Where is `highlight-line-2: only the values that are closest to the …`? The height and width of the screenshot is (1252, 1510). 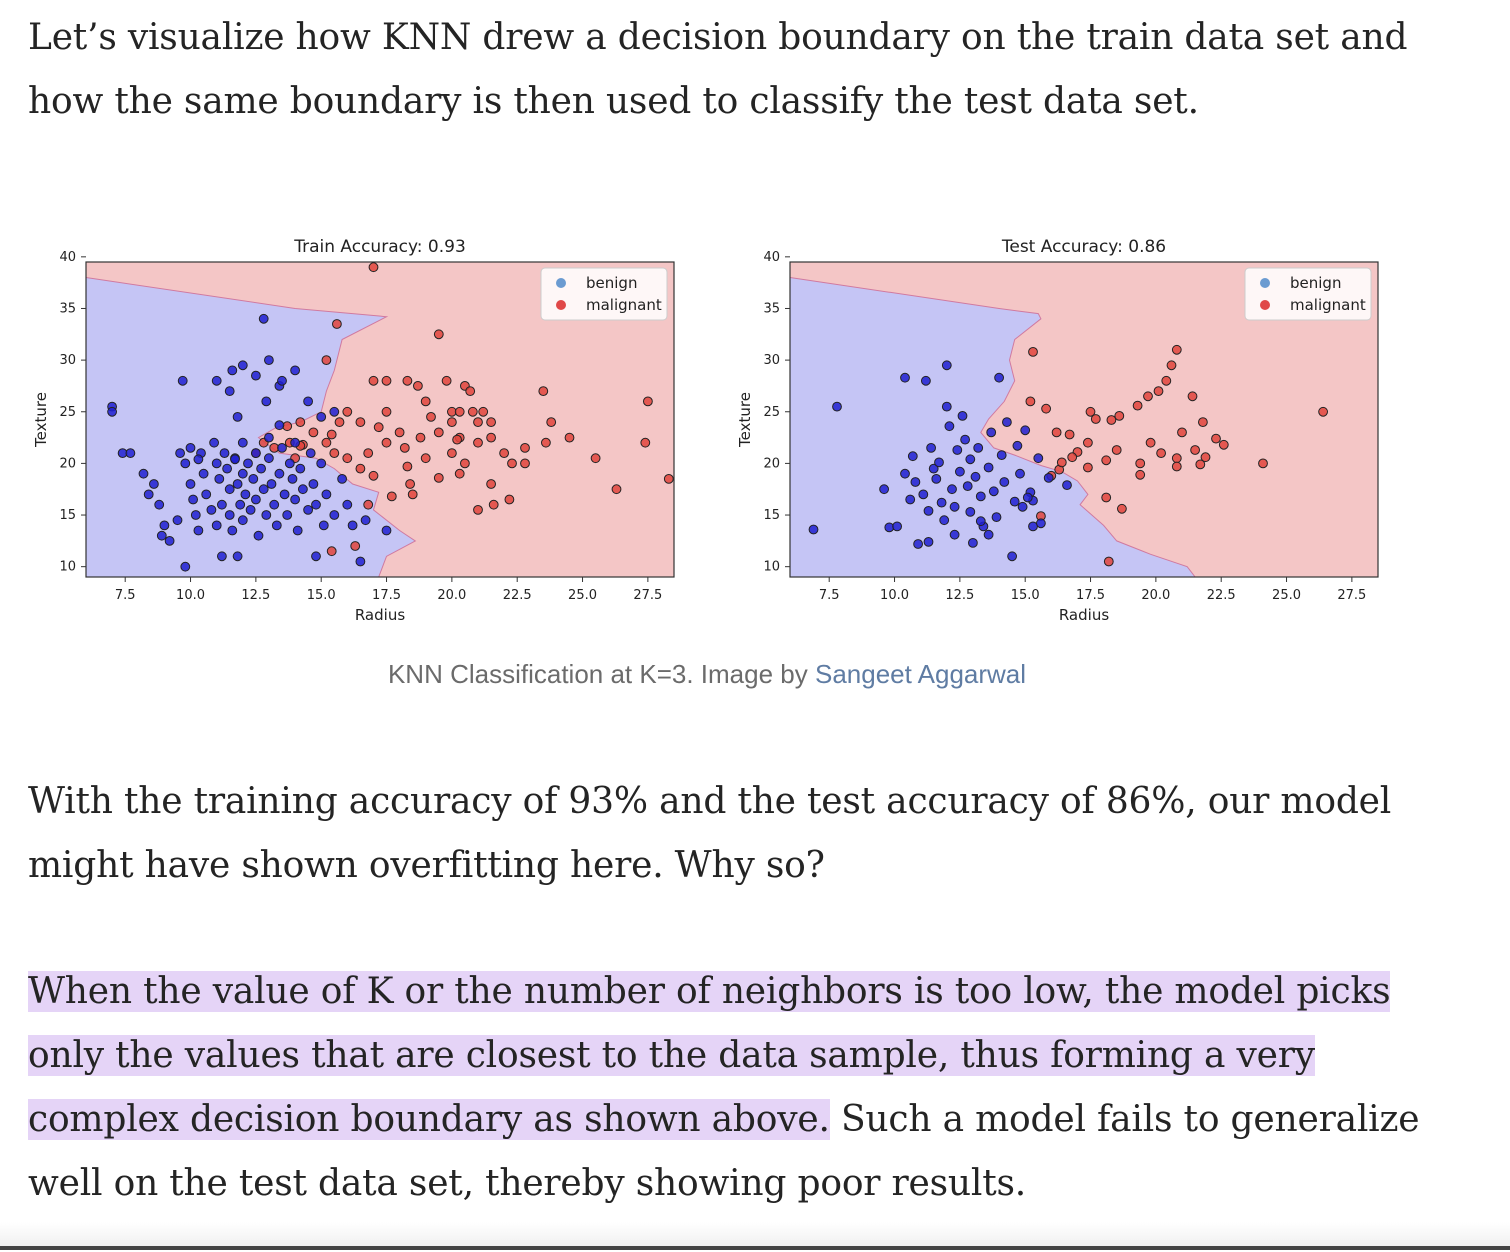 highlight-line-2: only the values that are closest to the … is located at coordinates (671, 1055).